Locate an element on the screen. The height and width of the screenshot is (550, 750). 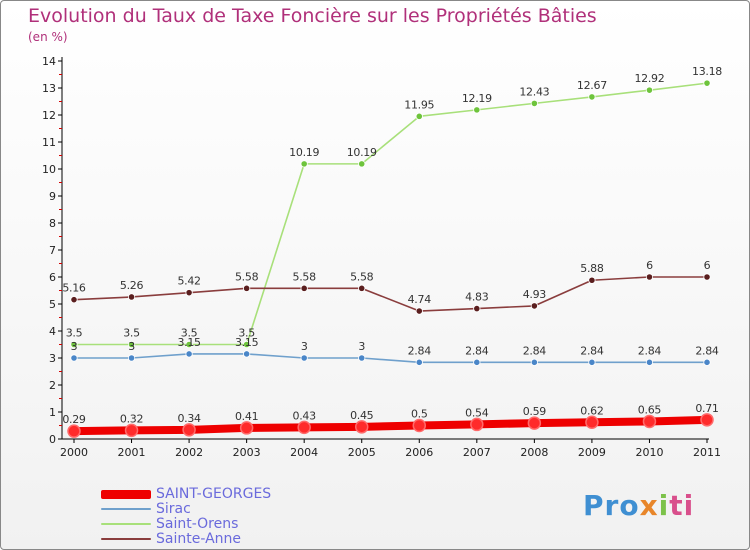
legend-label: SAINT-GEORGES is located at coordinates (214, 494).